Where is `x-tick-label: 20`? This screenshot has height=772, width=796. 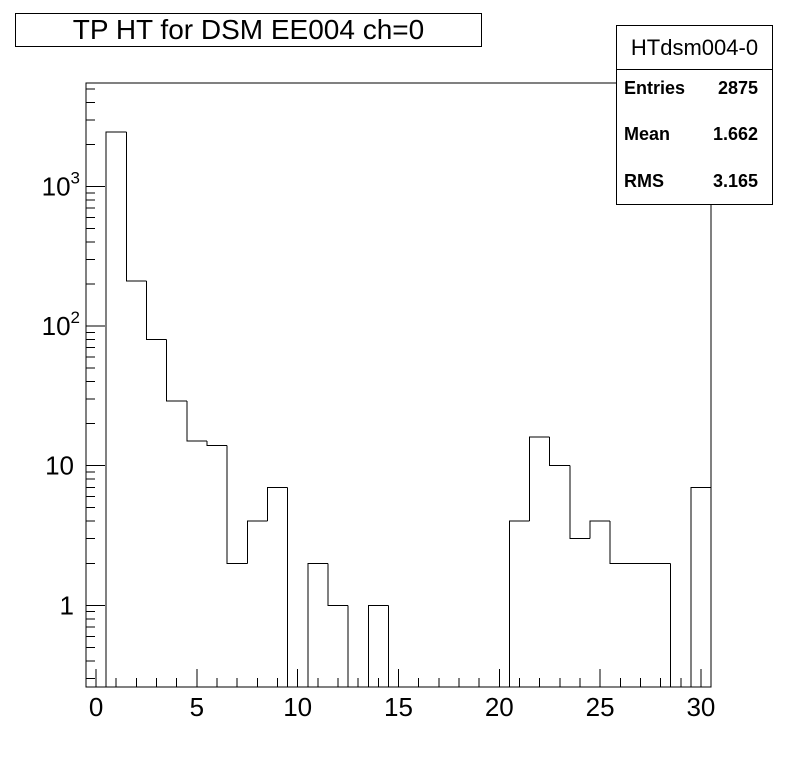
x-tick-label: 20 is located at coordinates (499, 707).